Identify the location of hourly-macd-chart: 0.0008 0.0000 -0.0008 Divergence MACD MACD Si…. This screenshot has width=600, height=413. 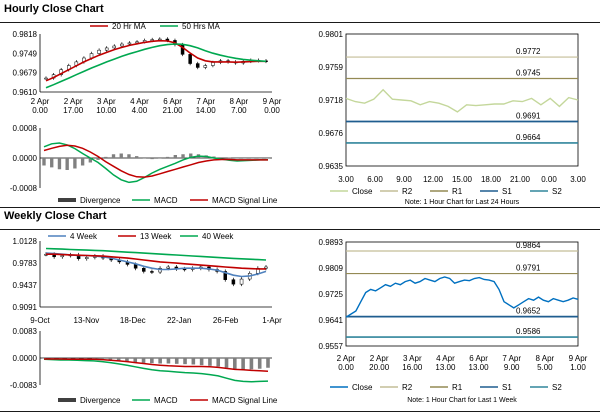
(144, 164).